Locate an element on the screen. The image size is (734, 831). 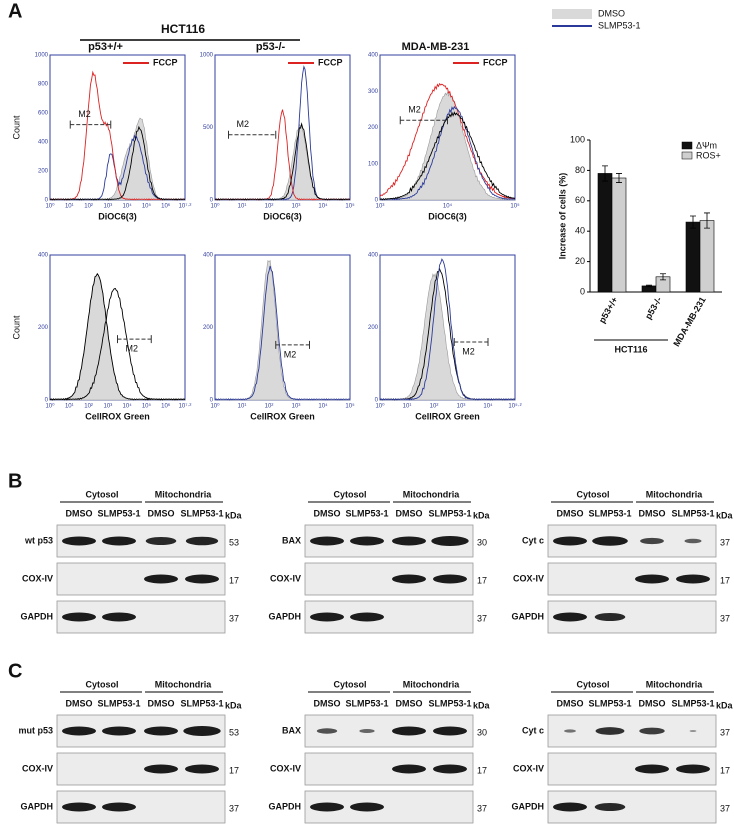
y-tick-label: 600 is located at coordinates (43, 114).